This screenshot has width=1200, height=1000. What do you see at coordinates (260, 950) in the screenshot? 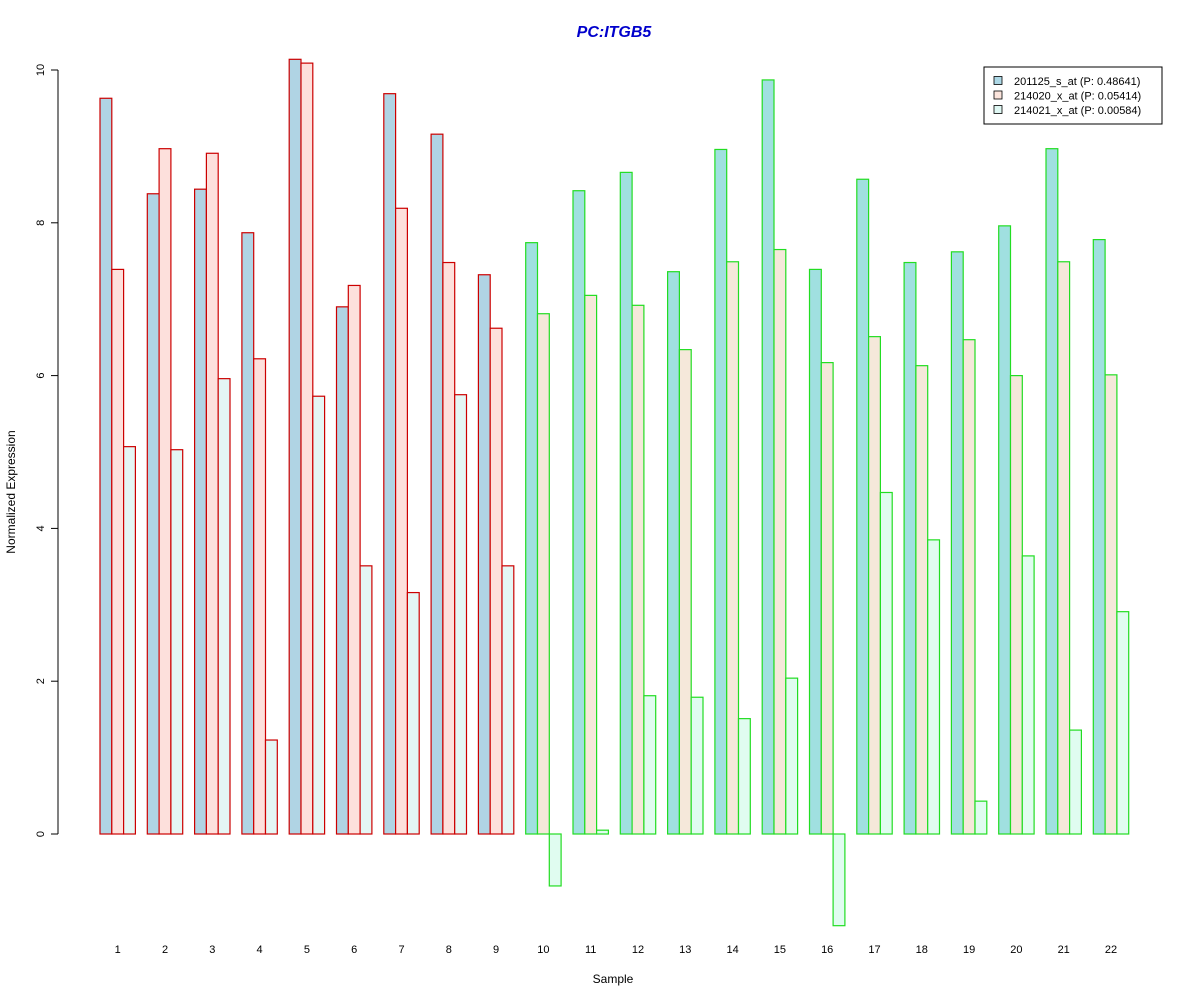
I see `x-tick-label: 4` at bounding box center [260, 950].